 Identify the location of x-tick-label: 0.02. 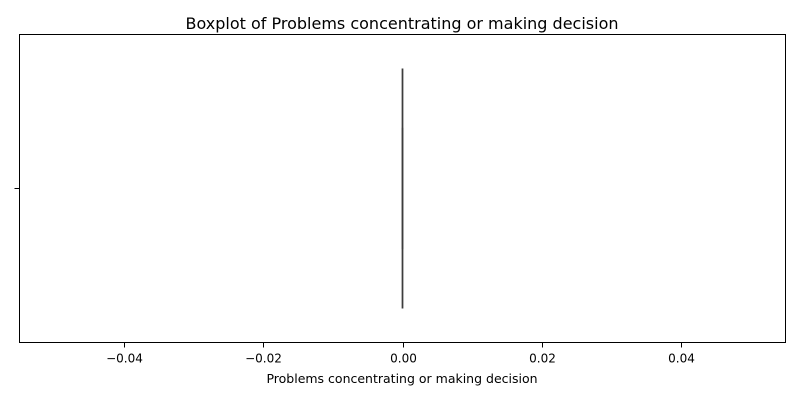
(542, 359).